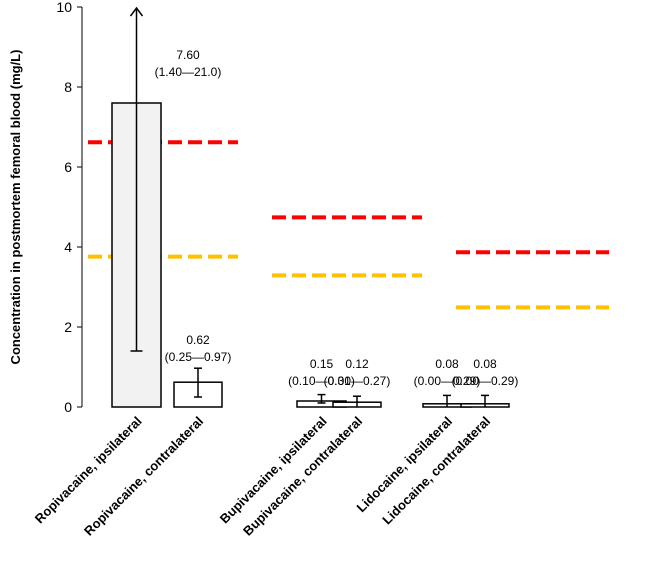  What do you see at coordinates (322, 364) in the screenshot?
I see `value-label: 0.15` at bounding box center [322, 364].